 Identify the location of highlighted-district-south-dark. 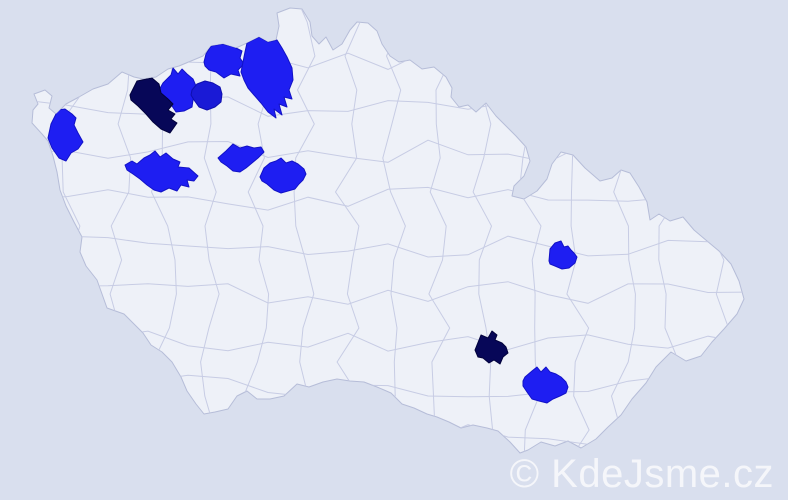
(491, 347).